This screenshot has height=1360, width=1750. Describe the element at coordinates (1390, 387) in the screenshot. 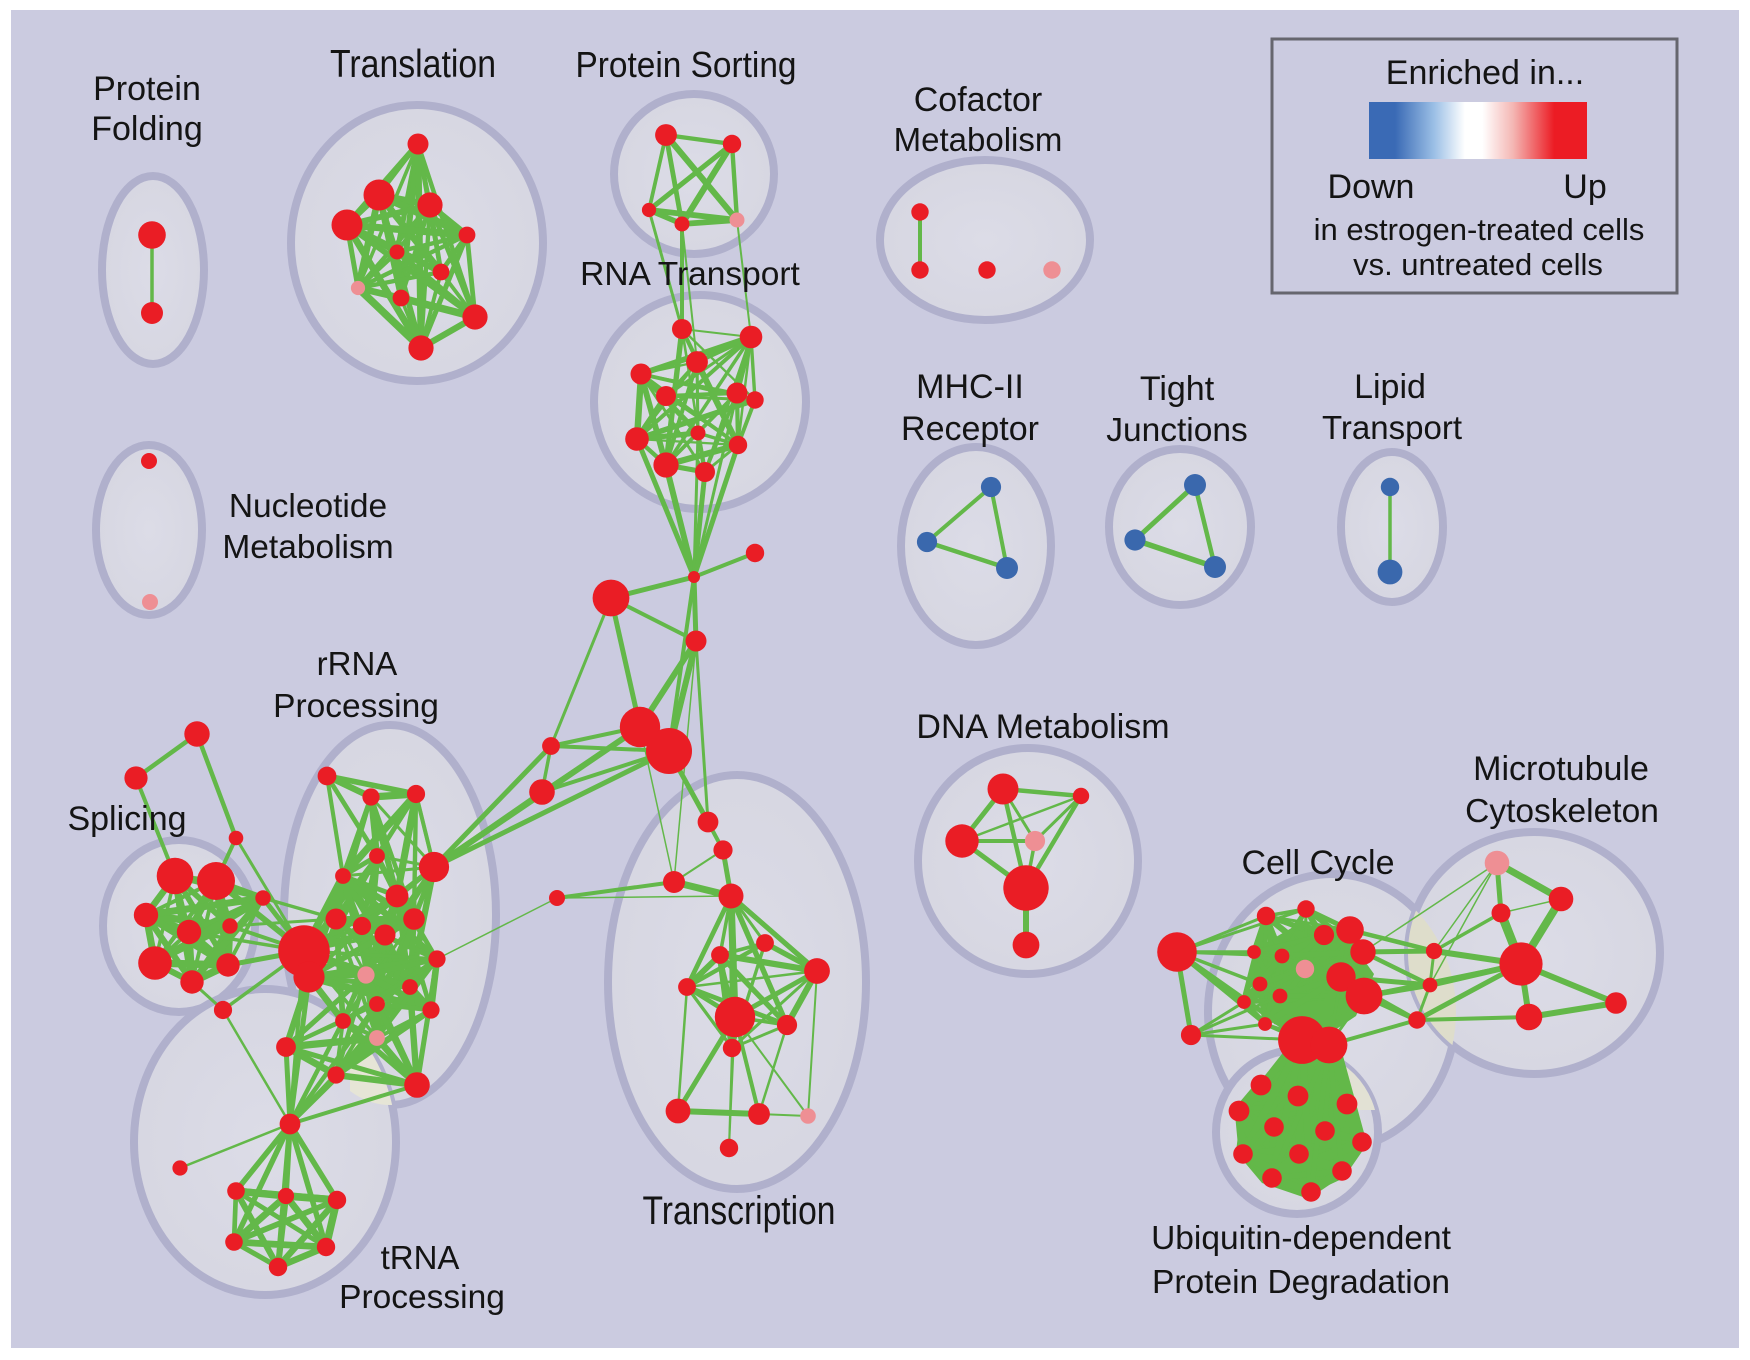

I see `svg-text: Lipid` at that location.